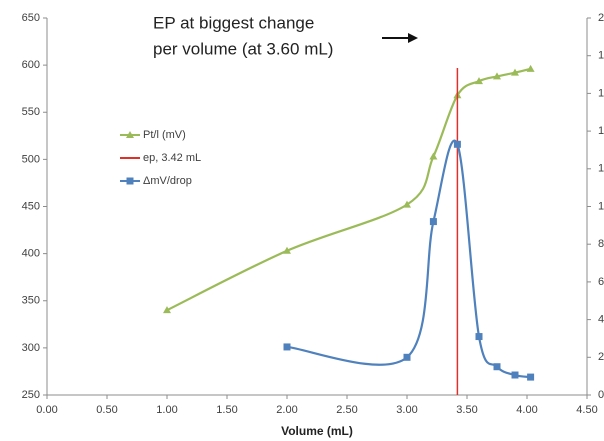 Image resolution: width=604 pixels, height=441 pixels. I want to click on y-tick-label: 250, so click(31, 395).